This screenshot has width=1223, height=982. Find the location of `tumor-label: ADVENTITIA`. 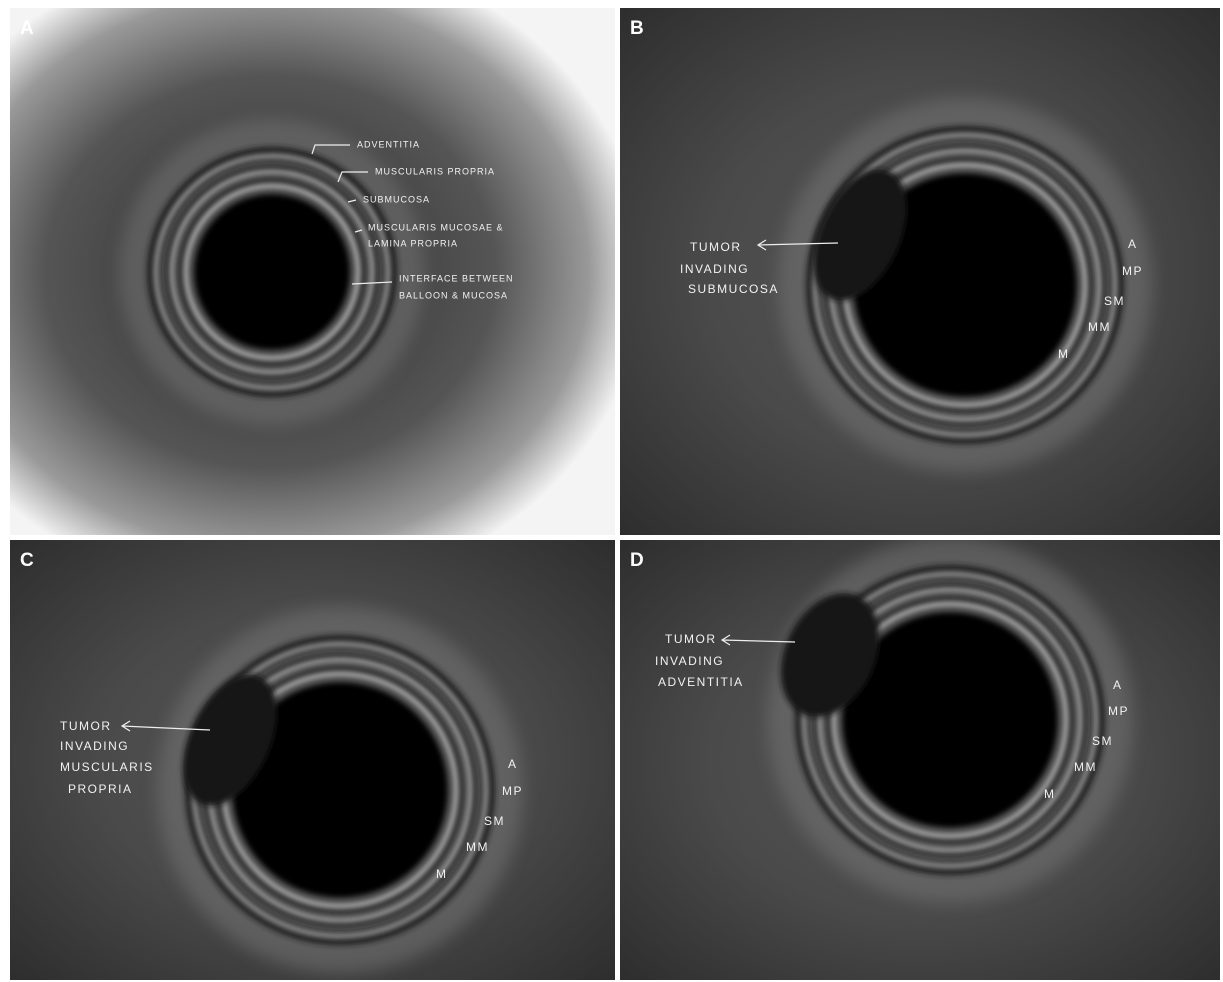

tumor-label: ADVENTITIA is located at coordinates (701, 682).